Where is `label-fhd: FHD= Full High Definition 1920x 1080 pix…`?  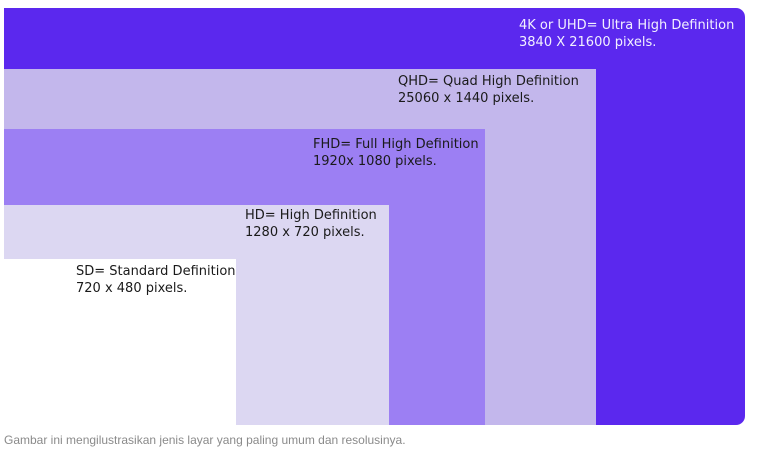
label-fhd: FHD= Full High Definition 1920x 1080 pix… is located at coordinates (396, 153).